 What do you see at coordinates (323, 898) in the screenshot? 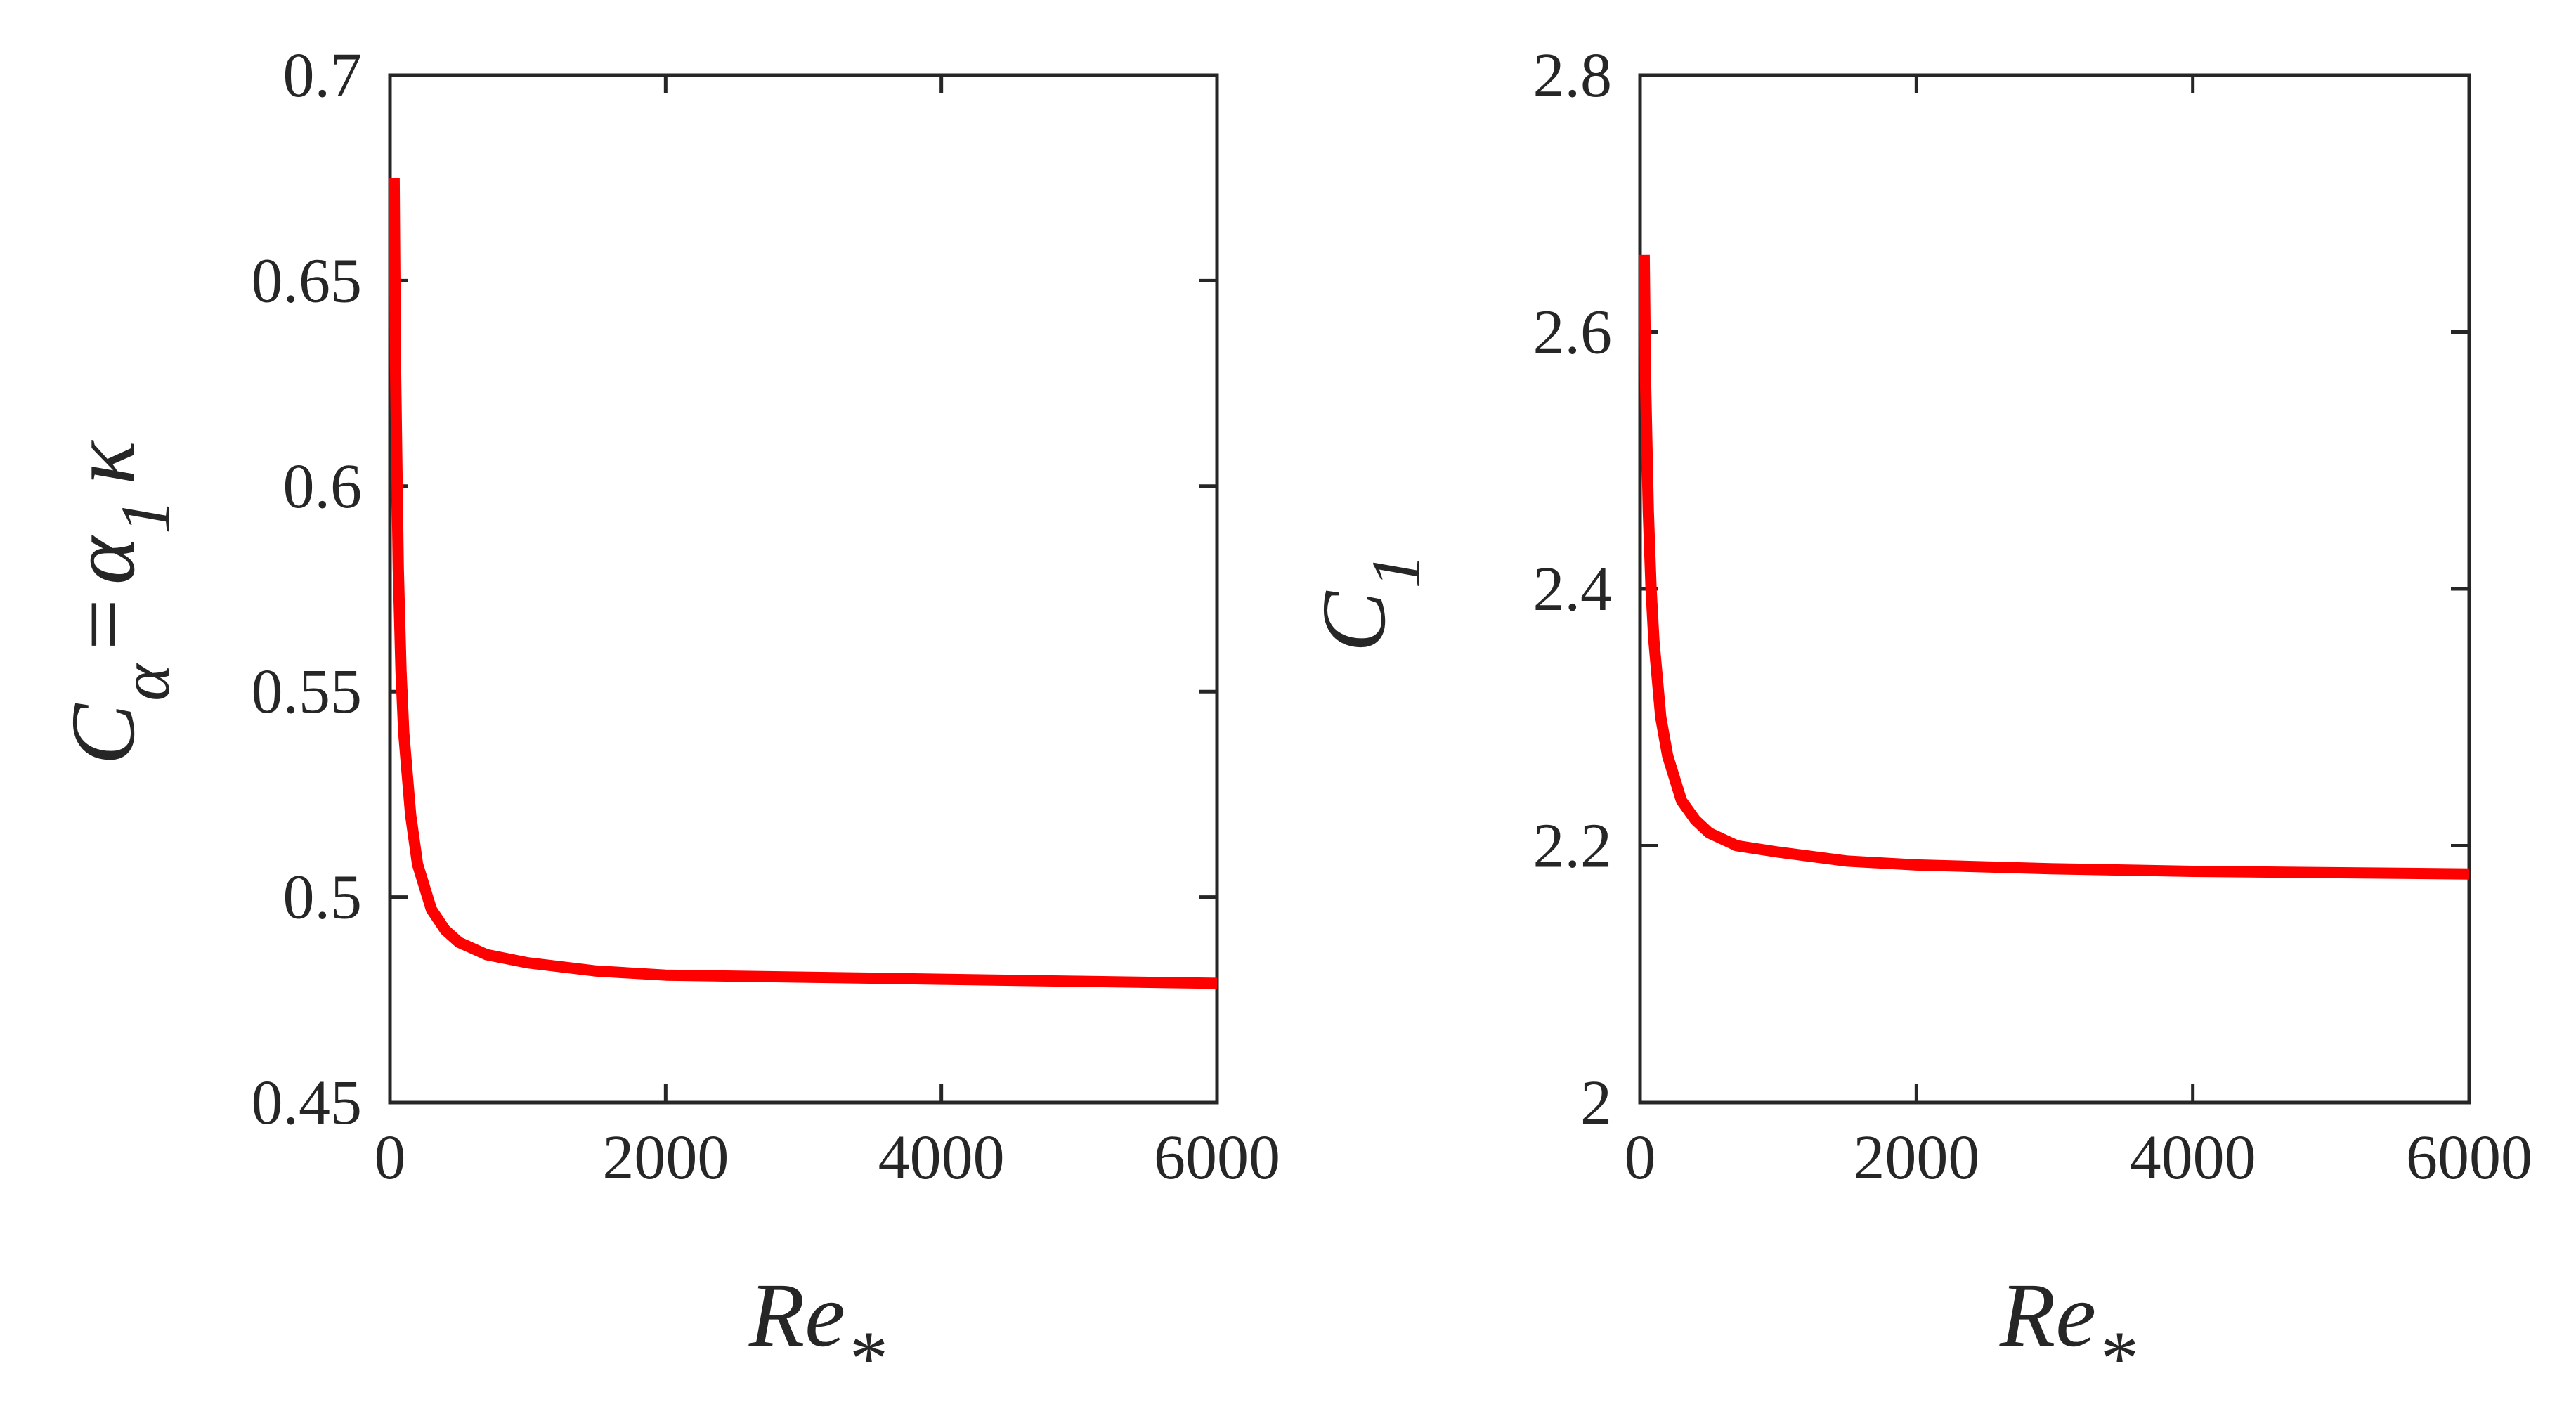
I see `y-tick-label: 0.5` at bounding box center [323, 898].